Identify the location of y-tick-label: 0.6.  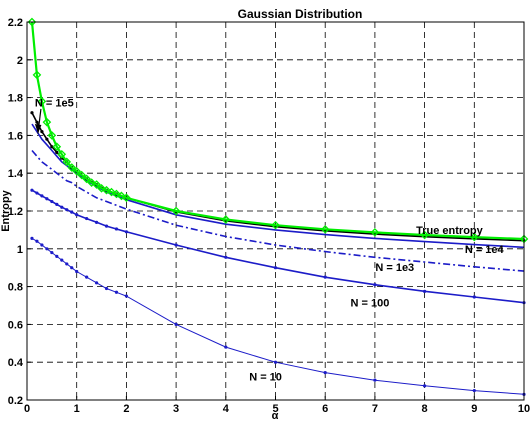
(15, 325).